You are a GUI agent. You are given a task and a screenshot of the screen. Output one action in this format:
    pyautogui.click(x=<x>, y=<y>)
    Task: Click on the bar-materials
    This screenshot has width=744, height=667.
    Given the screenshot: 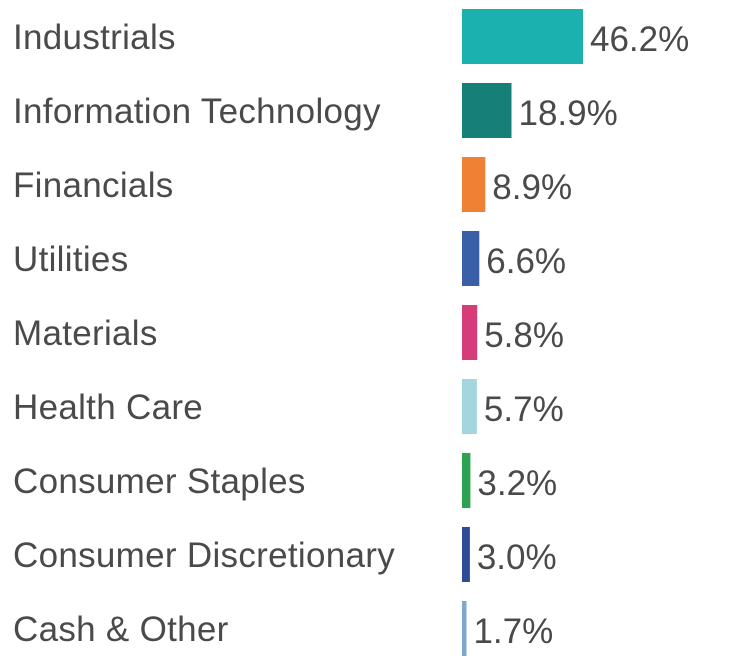 What is the action you would take?
    pyautogui.click(x=470, y=332)
    